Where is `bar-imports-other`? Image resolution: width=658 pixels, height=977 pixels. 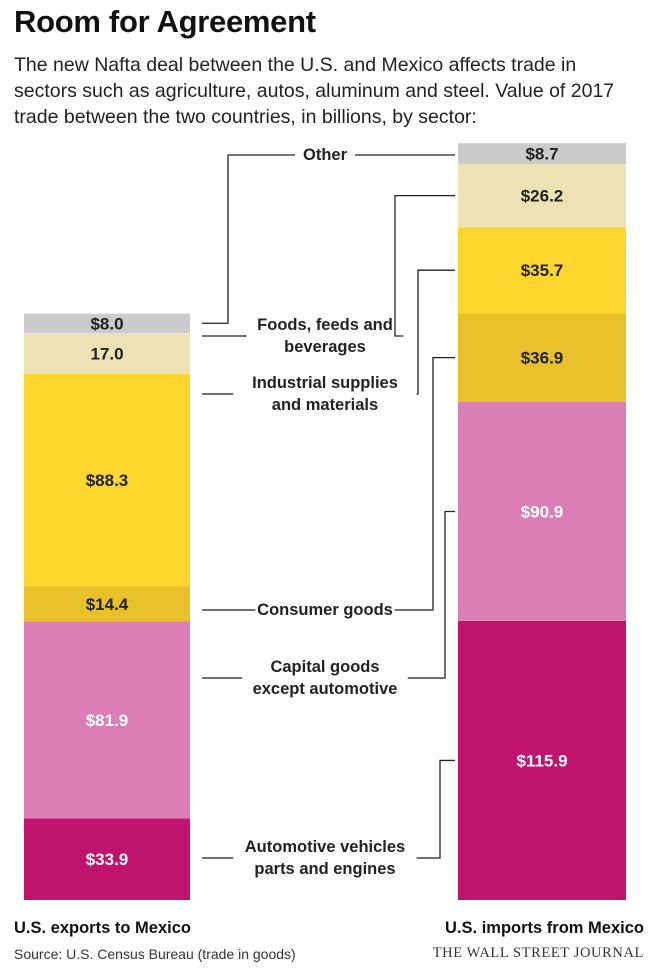 bar-imports-other is located at coordinates (542, 154).